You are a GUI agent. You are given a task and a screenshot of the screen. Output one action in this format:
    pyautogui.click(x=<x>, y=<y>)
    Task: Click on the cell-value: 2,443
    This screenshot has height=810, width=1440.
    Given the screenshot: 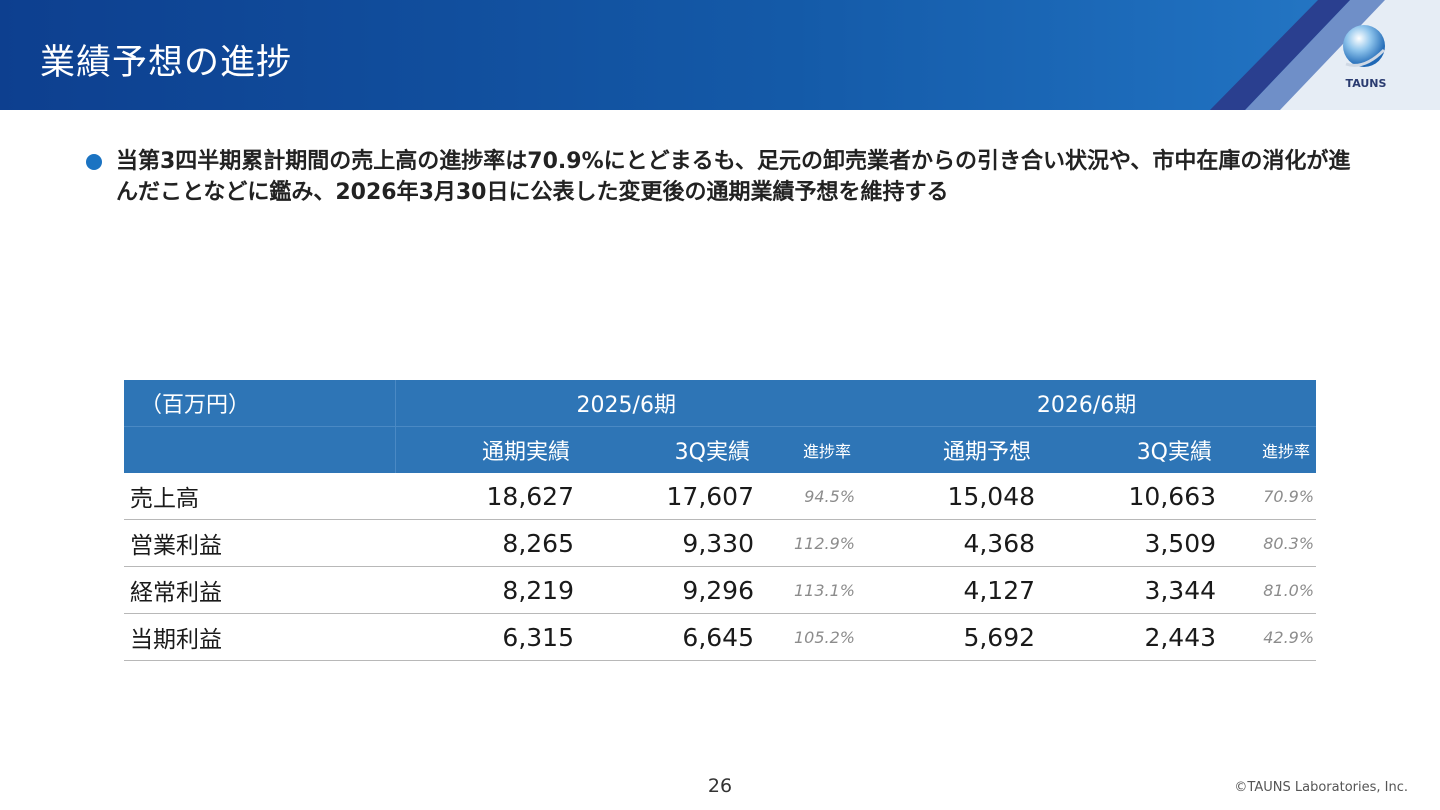 What is the action you would take?
    pyautogui.click(x=1128, y=637)
    